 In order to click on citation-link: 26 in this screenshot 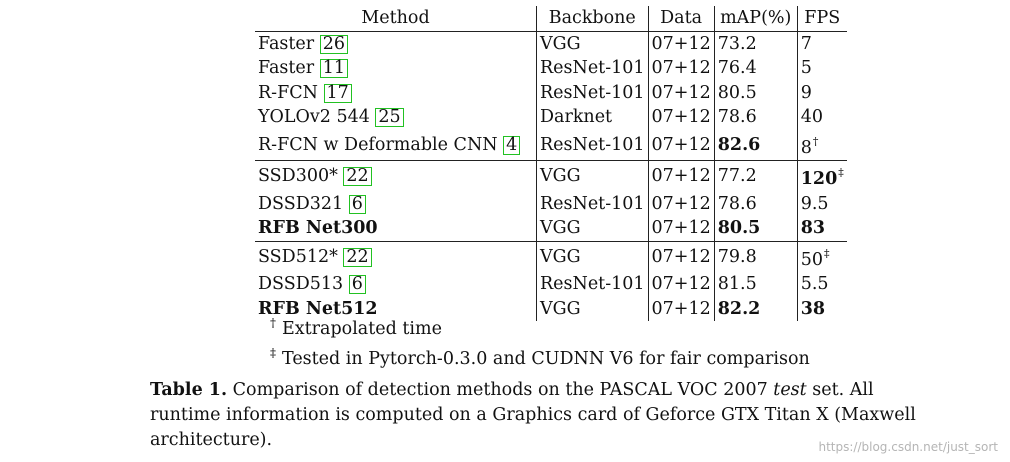, I will do `click(333, 44)`.